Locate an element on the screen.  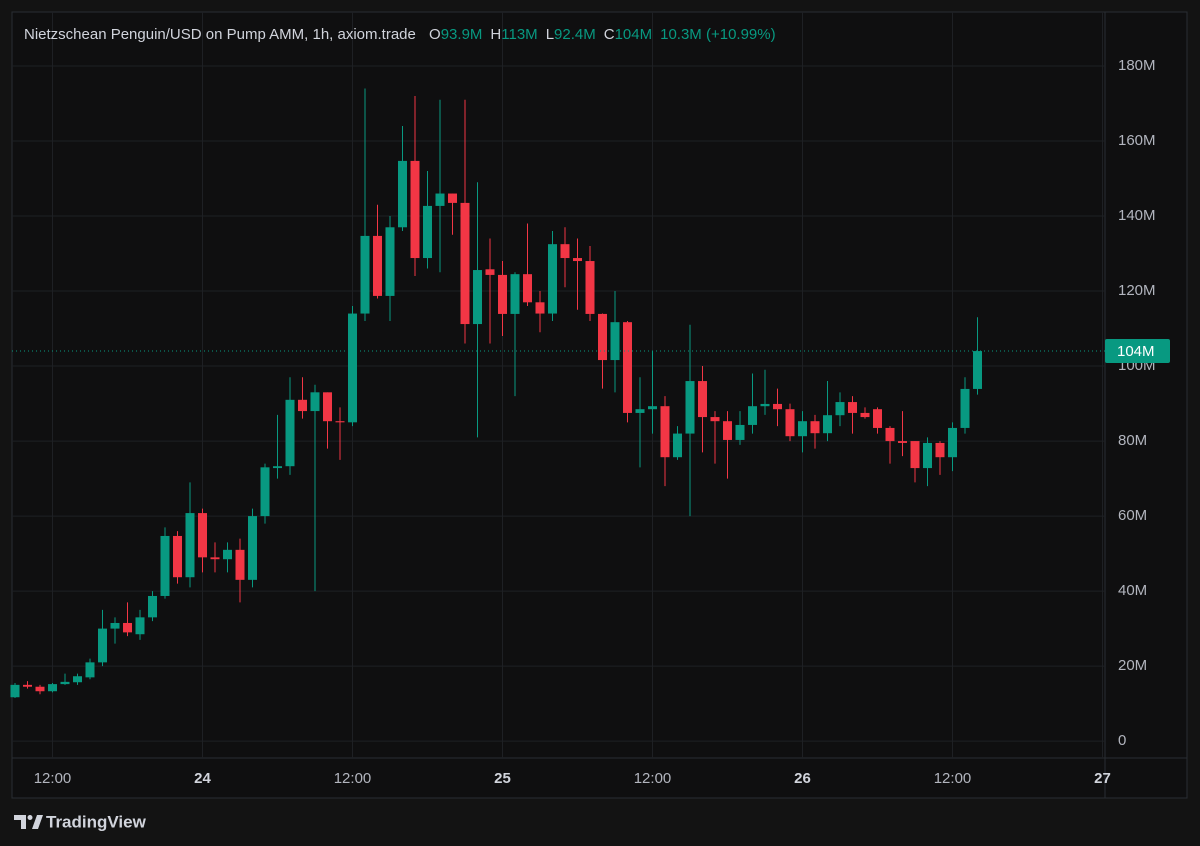
stat-value: 113M is located at coordinates (519, 34).